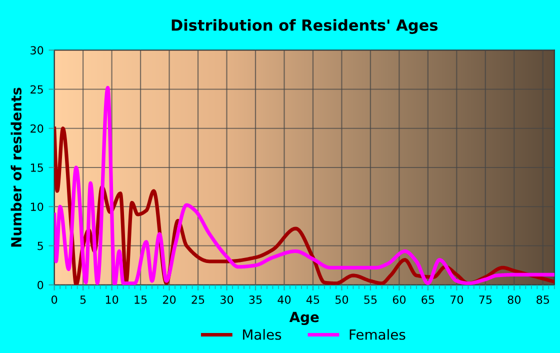 The image size is (560, 353). I want to click on chart-title: Distribution of Residents' Ages, so click(305, 26).